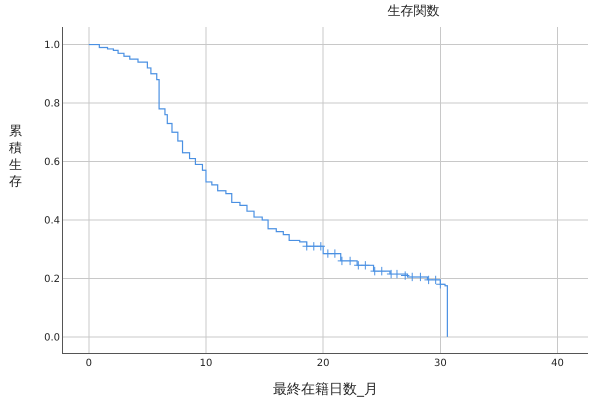 Image resolution: width=599 pixels, height=406 pixels. Describe the element at coordinates (52, 338) in the screenshot. I see `y-tick-label: 0.0` at that location.